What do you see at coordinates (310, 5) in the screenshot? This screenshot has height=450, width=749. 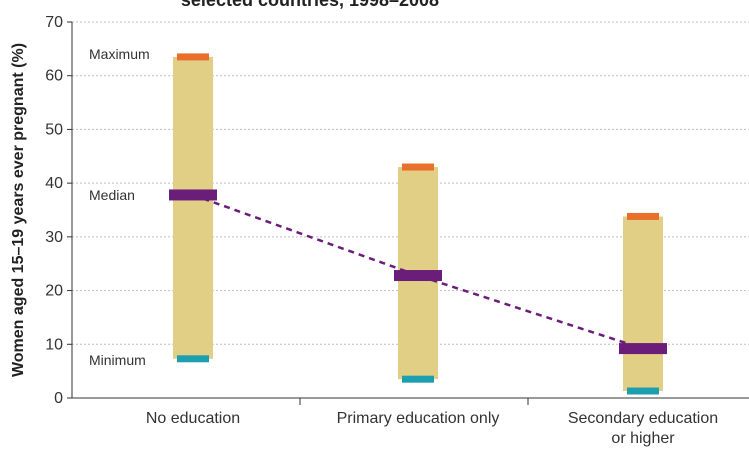 I see `chart-title: selected countries, 1998–2008` at bounding box center [310, 5].